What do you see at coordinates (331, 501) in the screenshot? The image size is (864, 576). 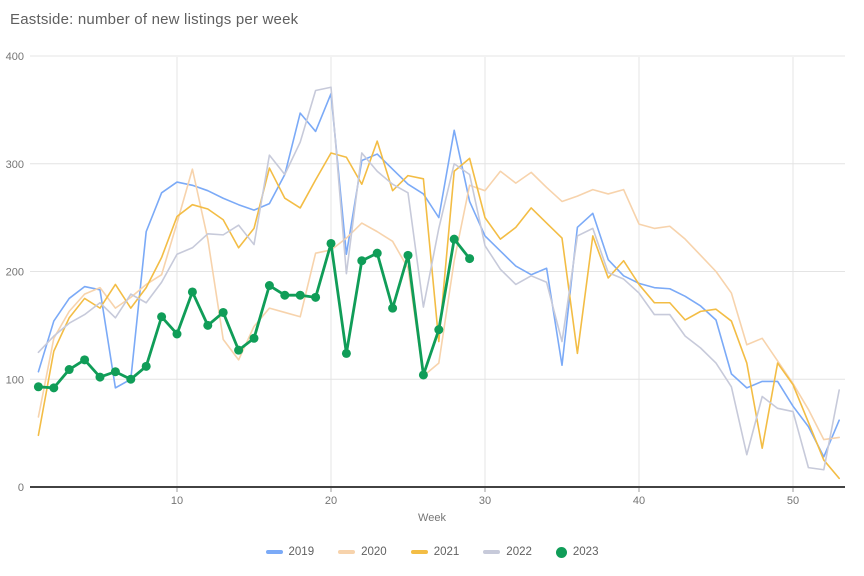 I see `x-axis-tick-label: 20` at bounding box center [331, 501].